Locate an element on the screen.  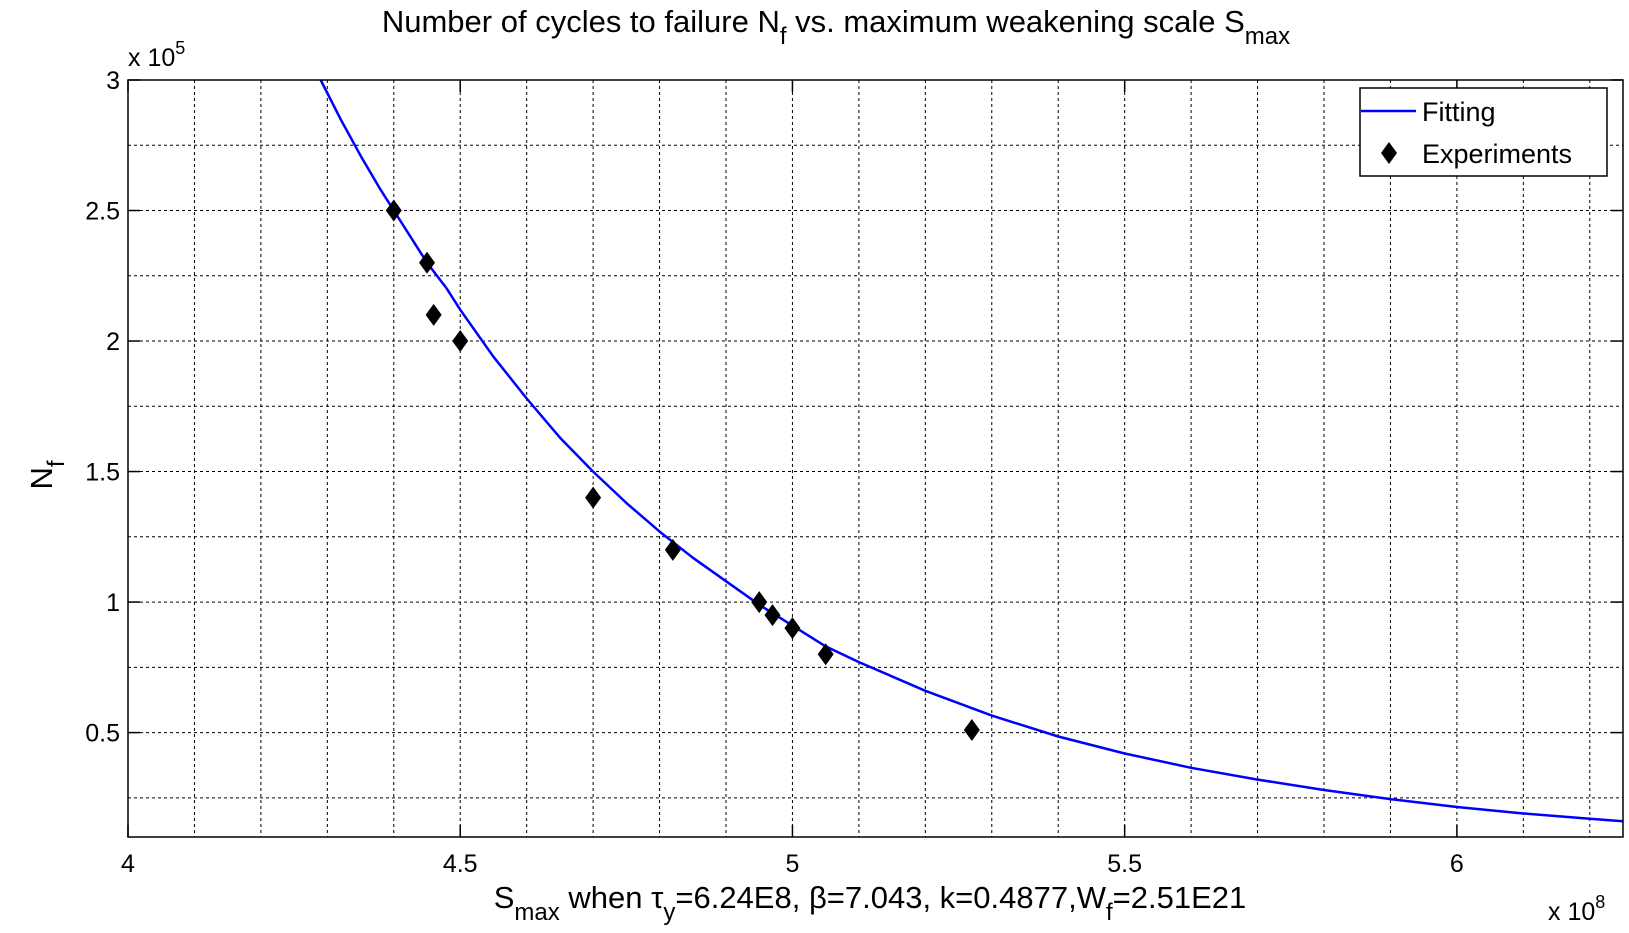
x-tick-label: 4 is located at coordinates (128, 864).